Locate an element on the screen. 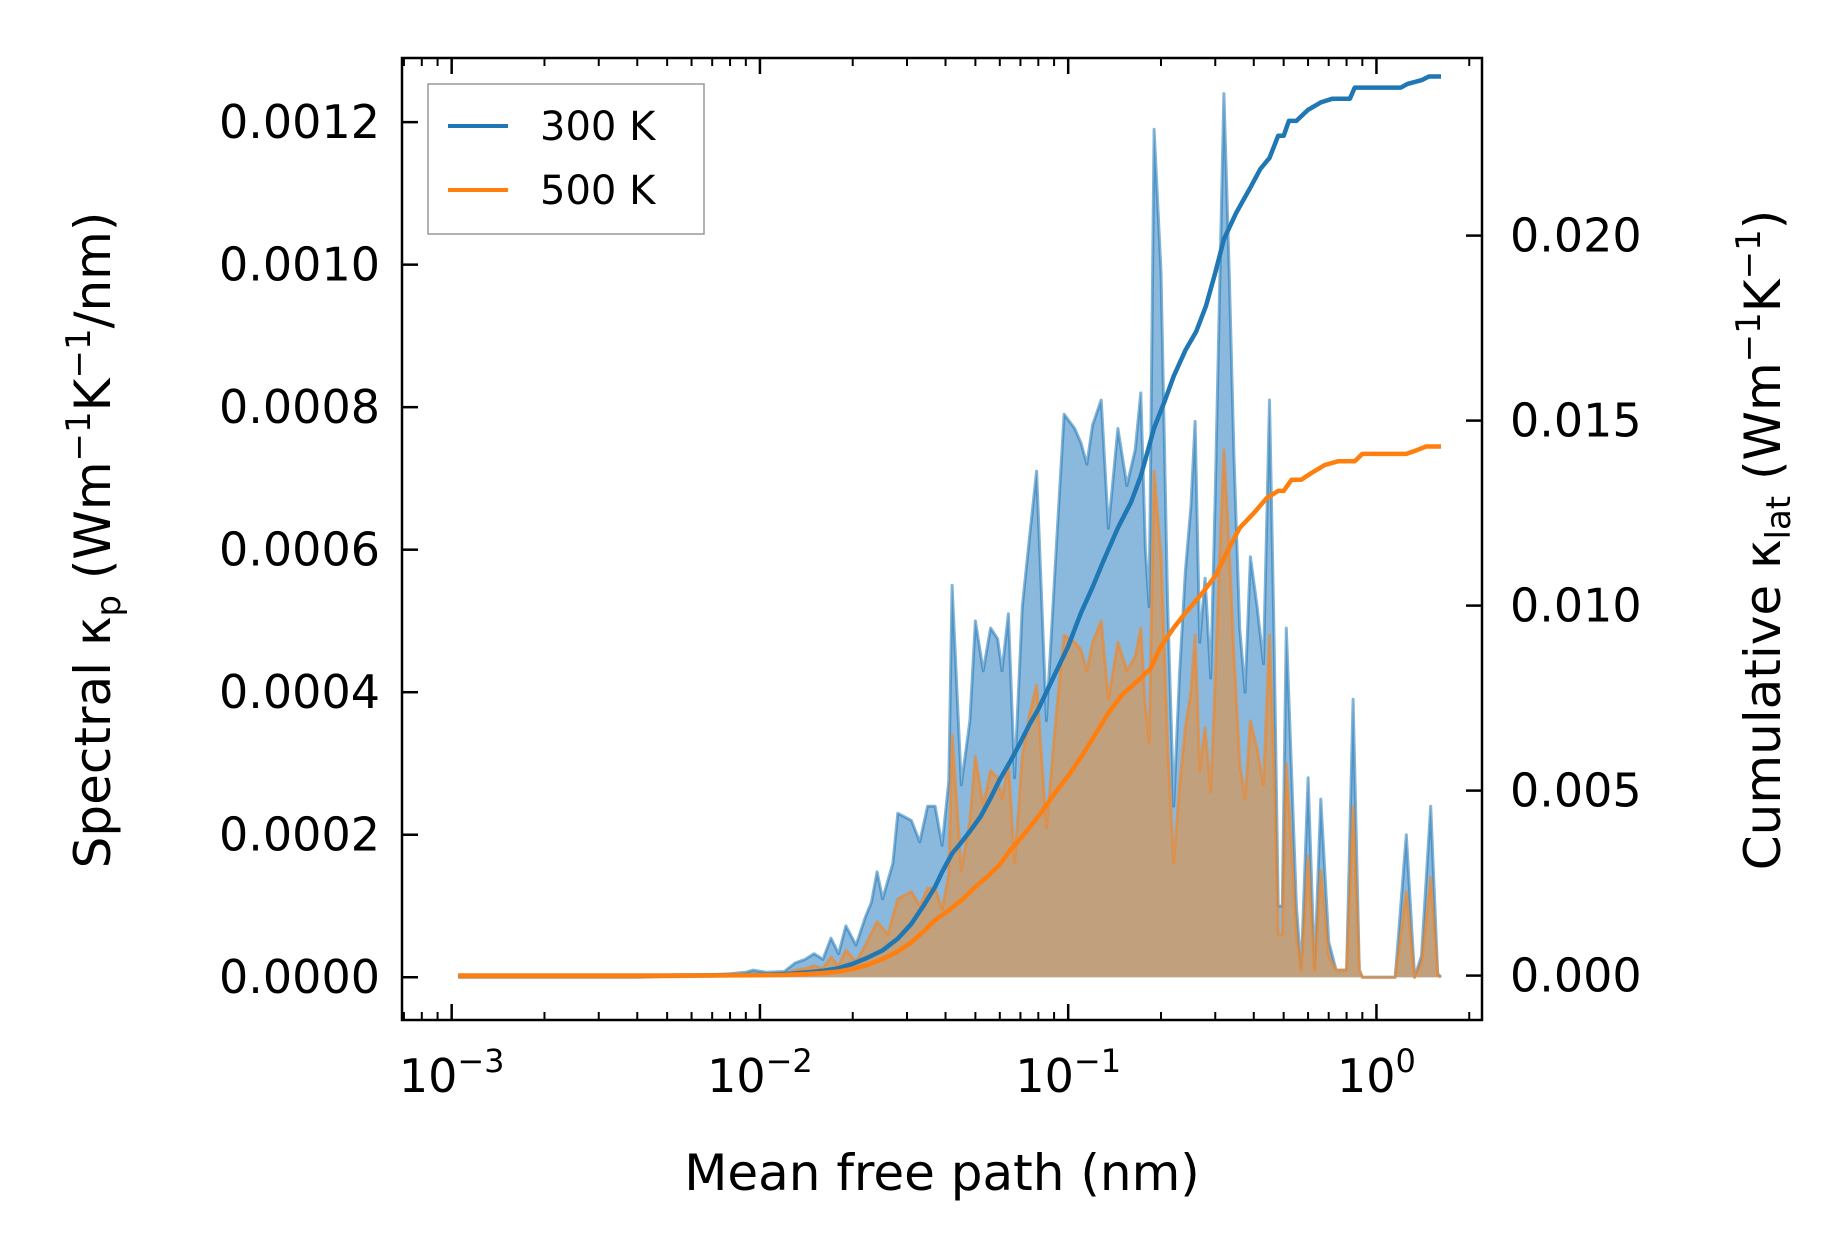 The image size is (1827, 1254). y-left-tick-label: 0.0010 is located at coordinates (299, 265).